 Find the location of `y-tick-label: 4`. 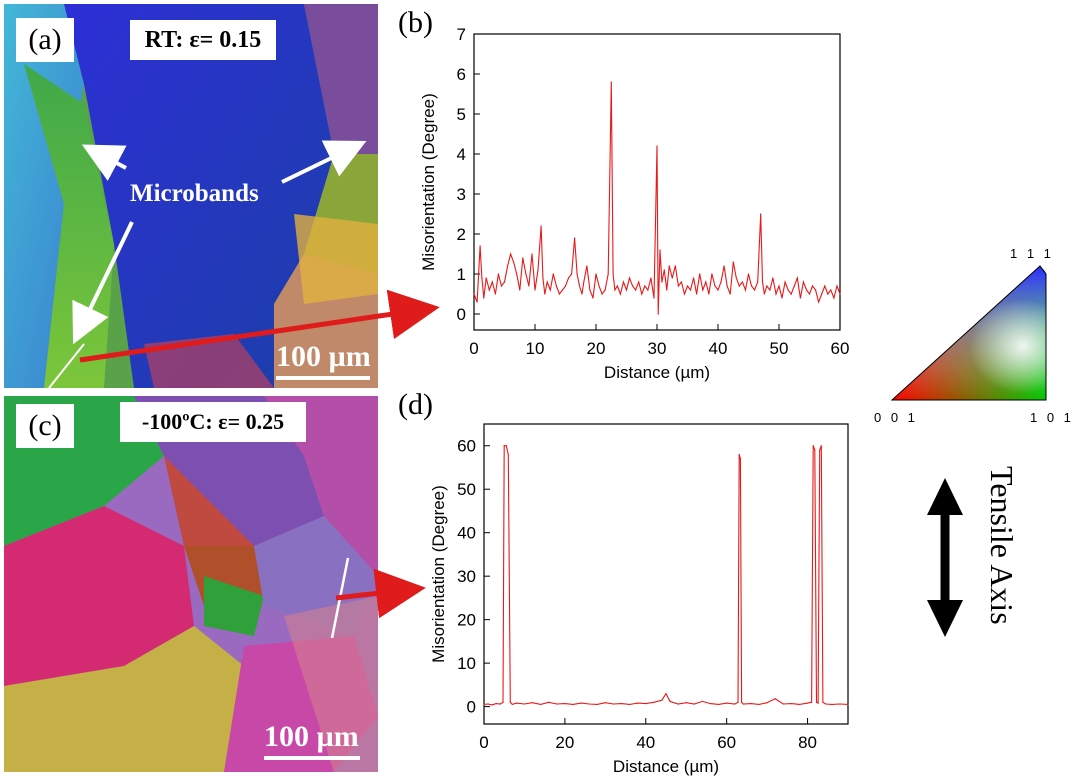

y-tick-label: 4 is located at coordinates (461, 154).